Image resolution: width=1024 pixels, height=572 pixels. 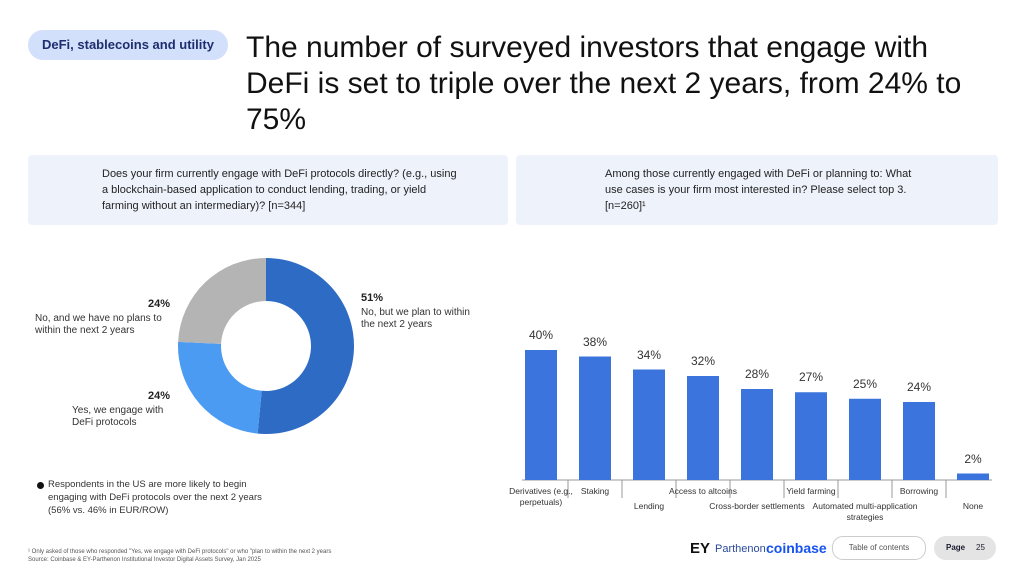 I want to click on value-label: 27%, so click(x=811, y=377).